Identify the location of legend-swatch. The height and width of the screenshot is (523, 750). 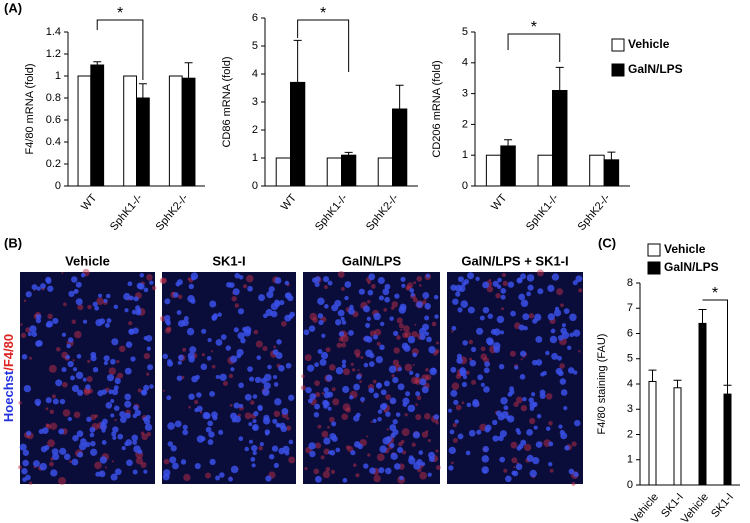
(654, 268).